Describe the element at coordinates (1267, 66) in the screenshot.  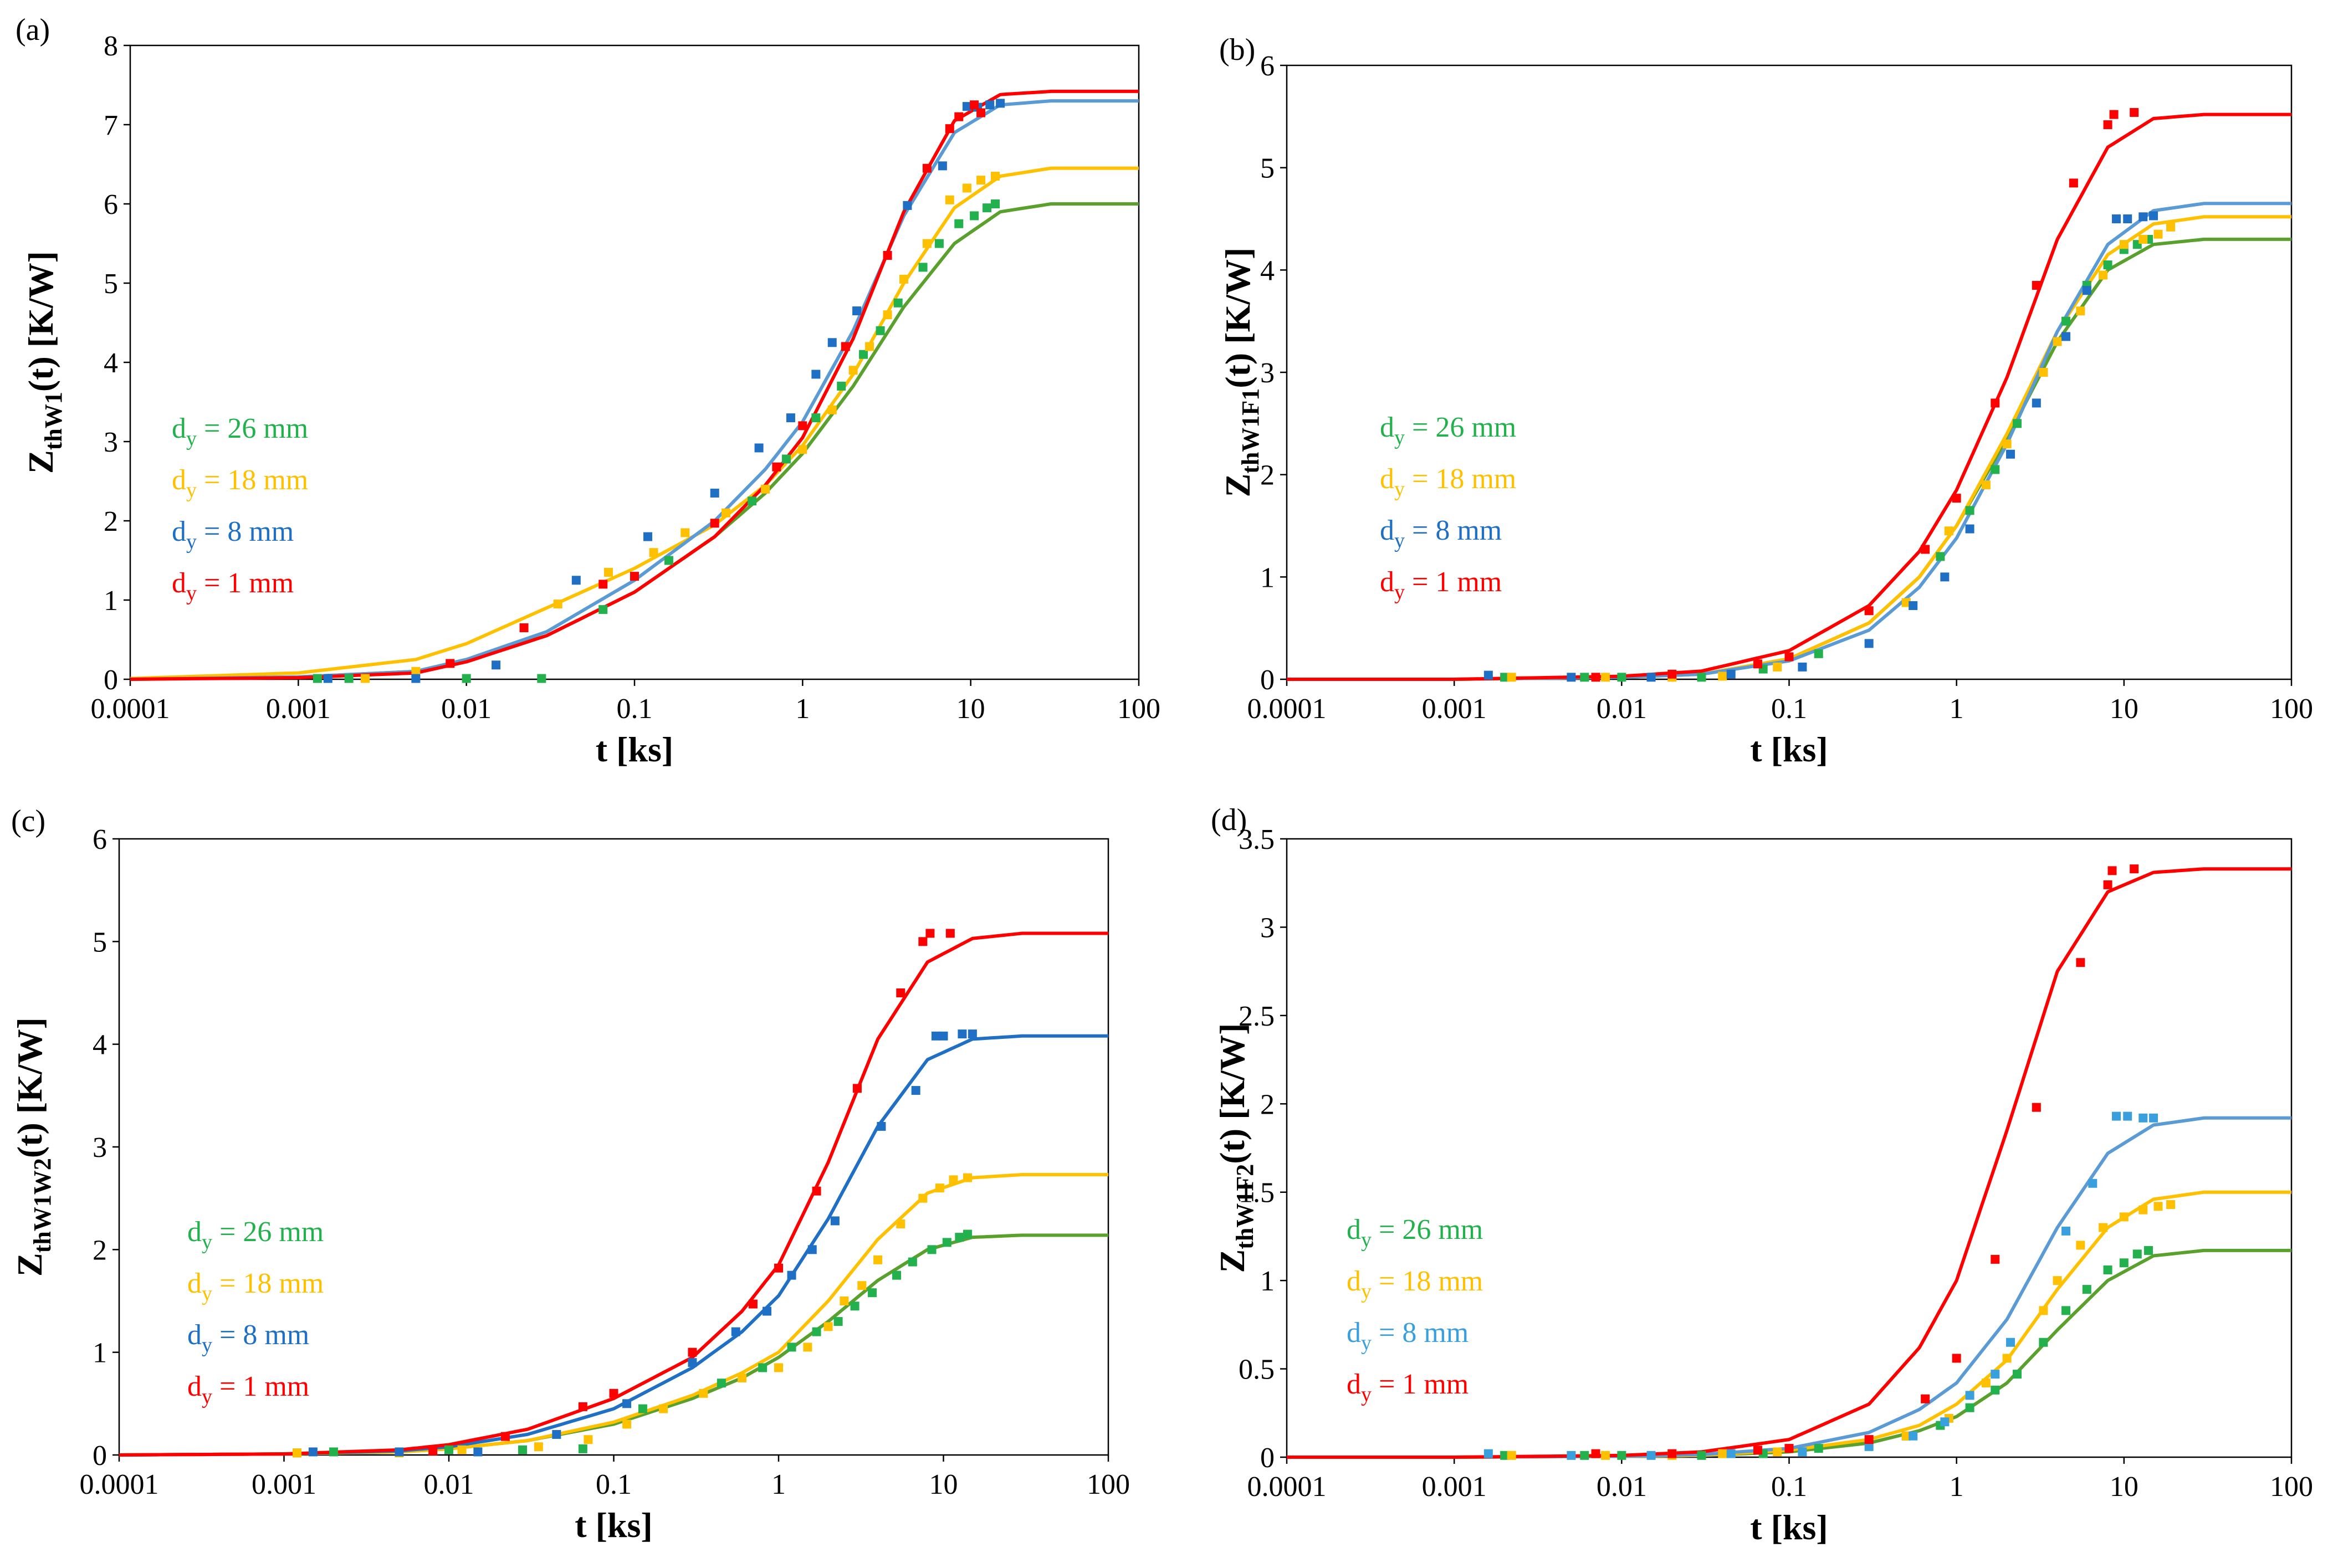
I see `y-tick-label: 6` at that location.